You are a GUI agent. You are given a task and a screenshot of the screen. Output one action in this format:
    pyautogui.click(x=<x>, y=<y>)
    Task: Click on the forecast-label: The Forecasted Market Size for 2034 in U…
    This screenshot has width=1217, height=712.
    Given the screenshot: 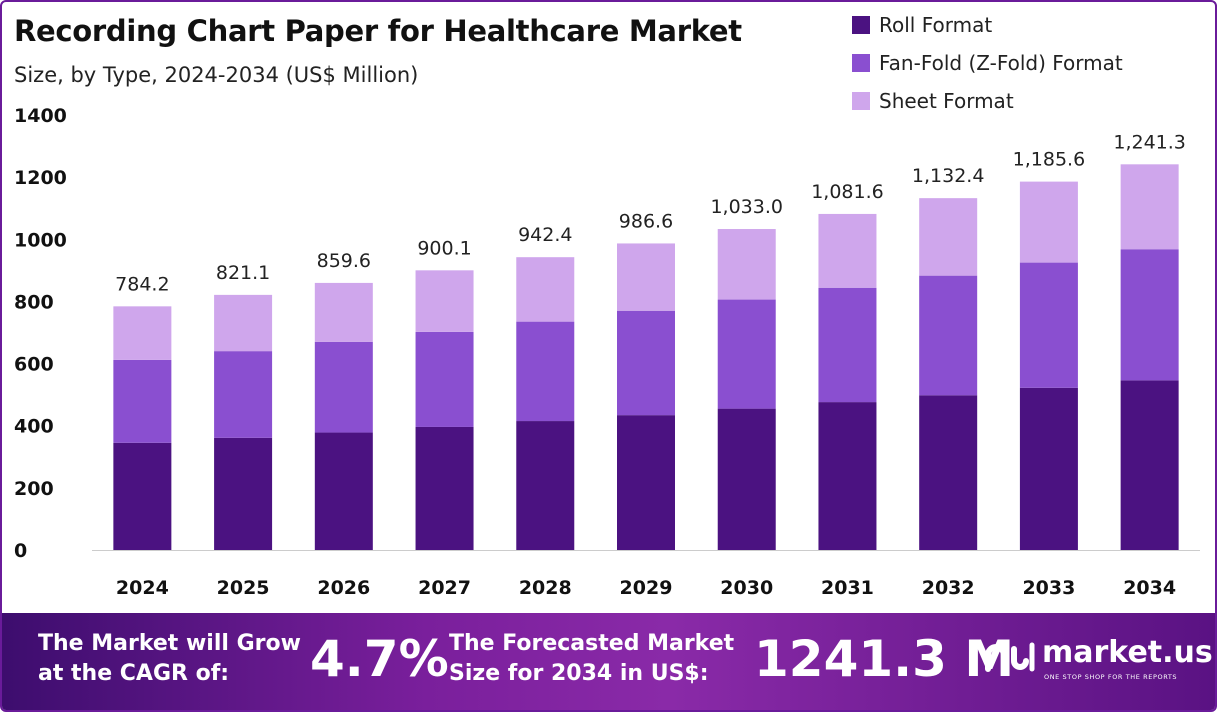 What is the action you would take?
    pyautogui.click(x=591, y=659)
    